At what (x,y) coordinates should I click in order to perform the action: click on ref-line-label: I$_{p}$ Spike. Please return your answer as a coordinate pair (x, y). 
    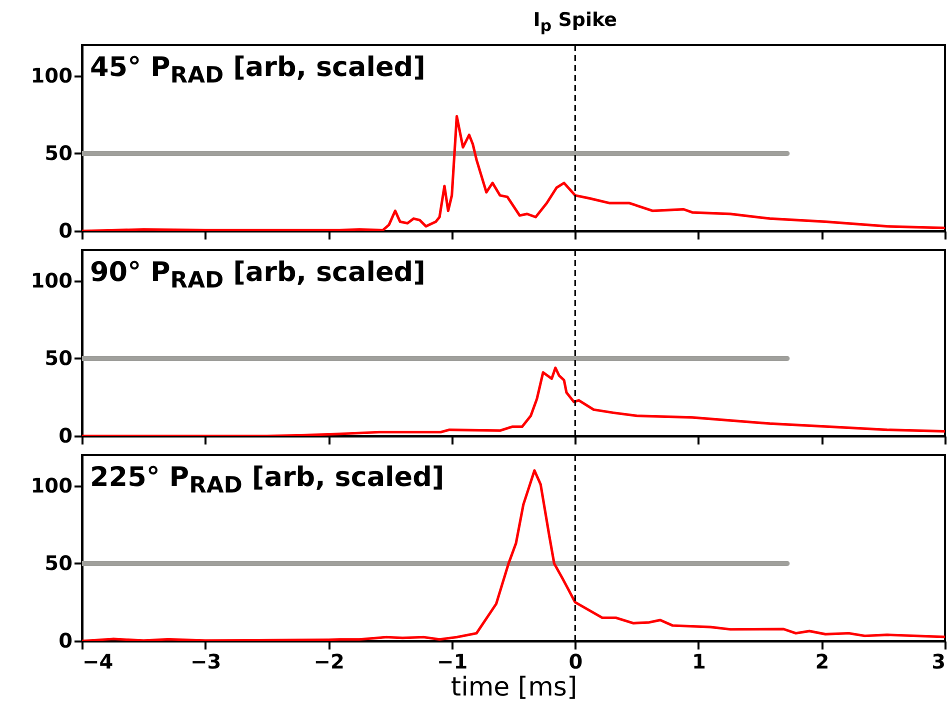
    Looking at the image, I should click on (575, 23).